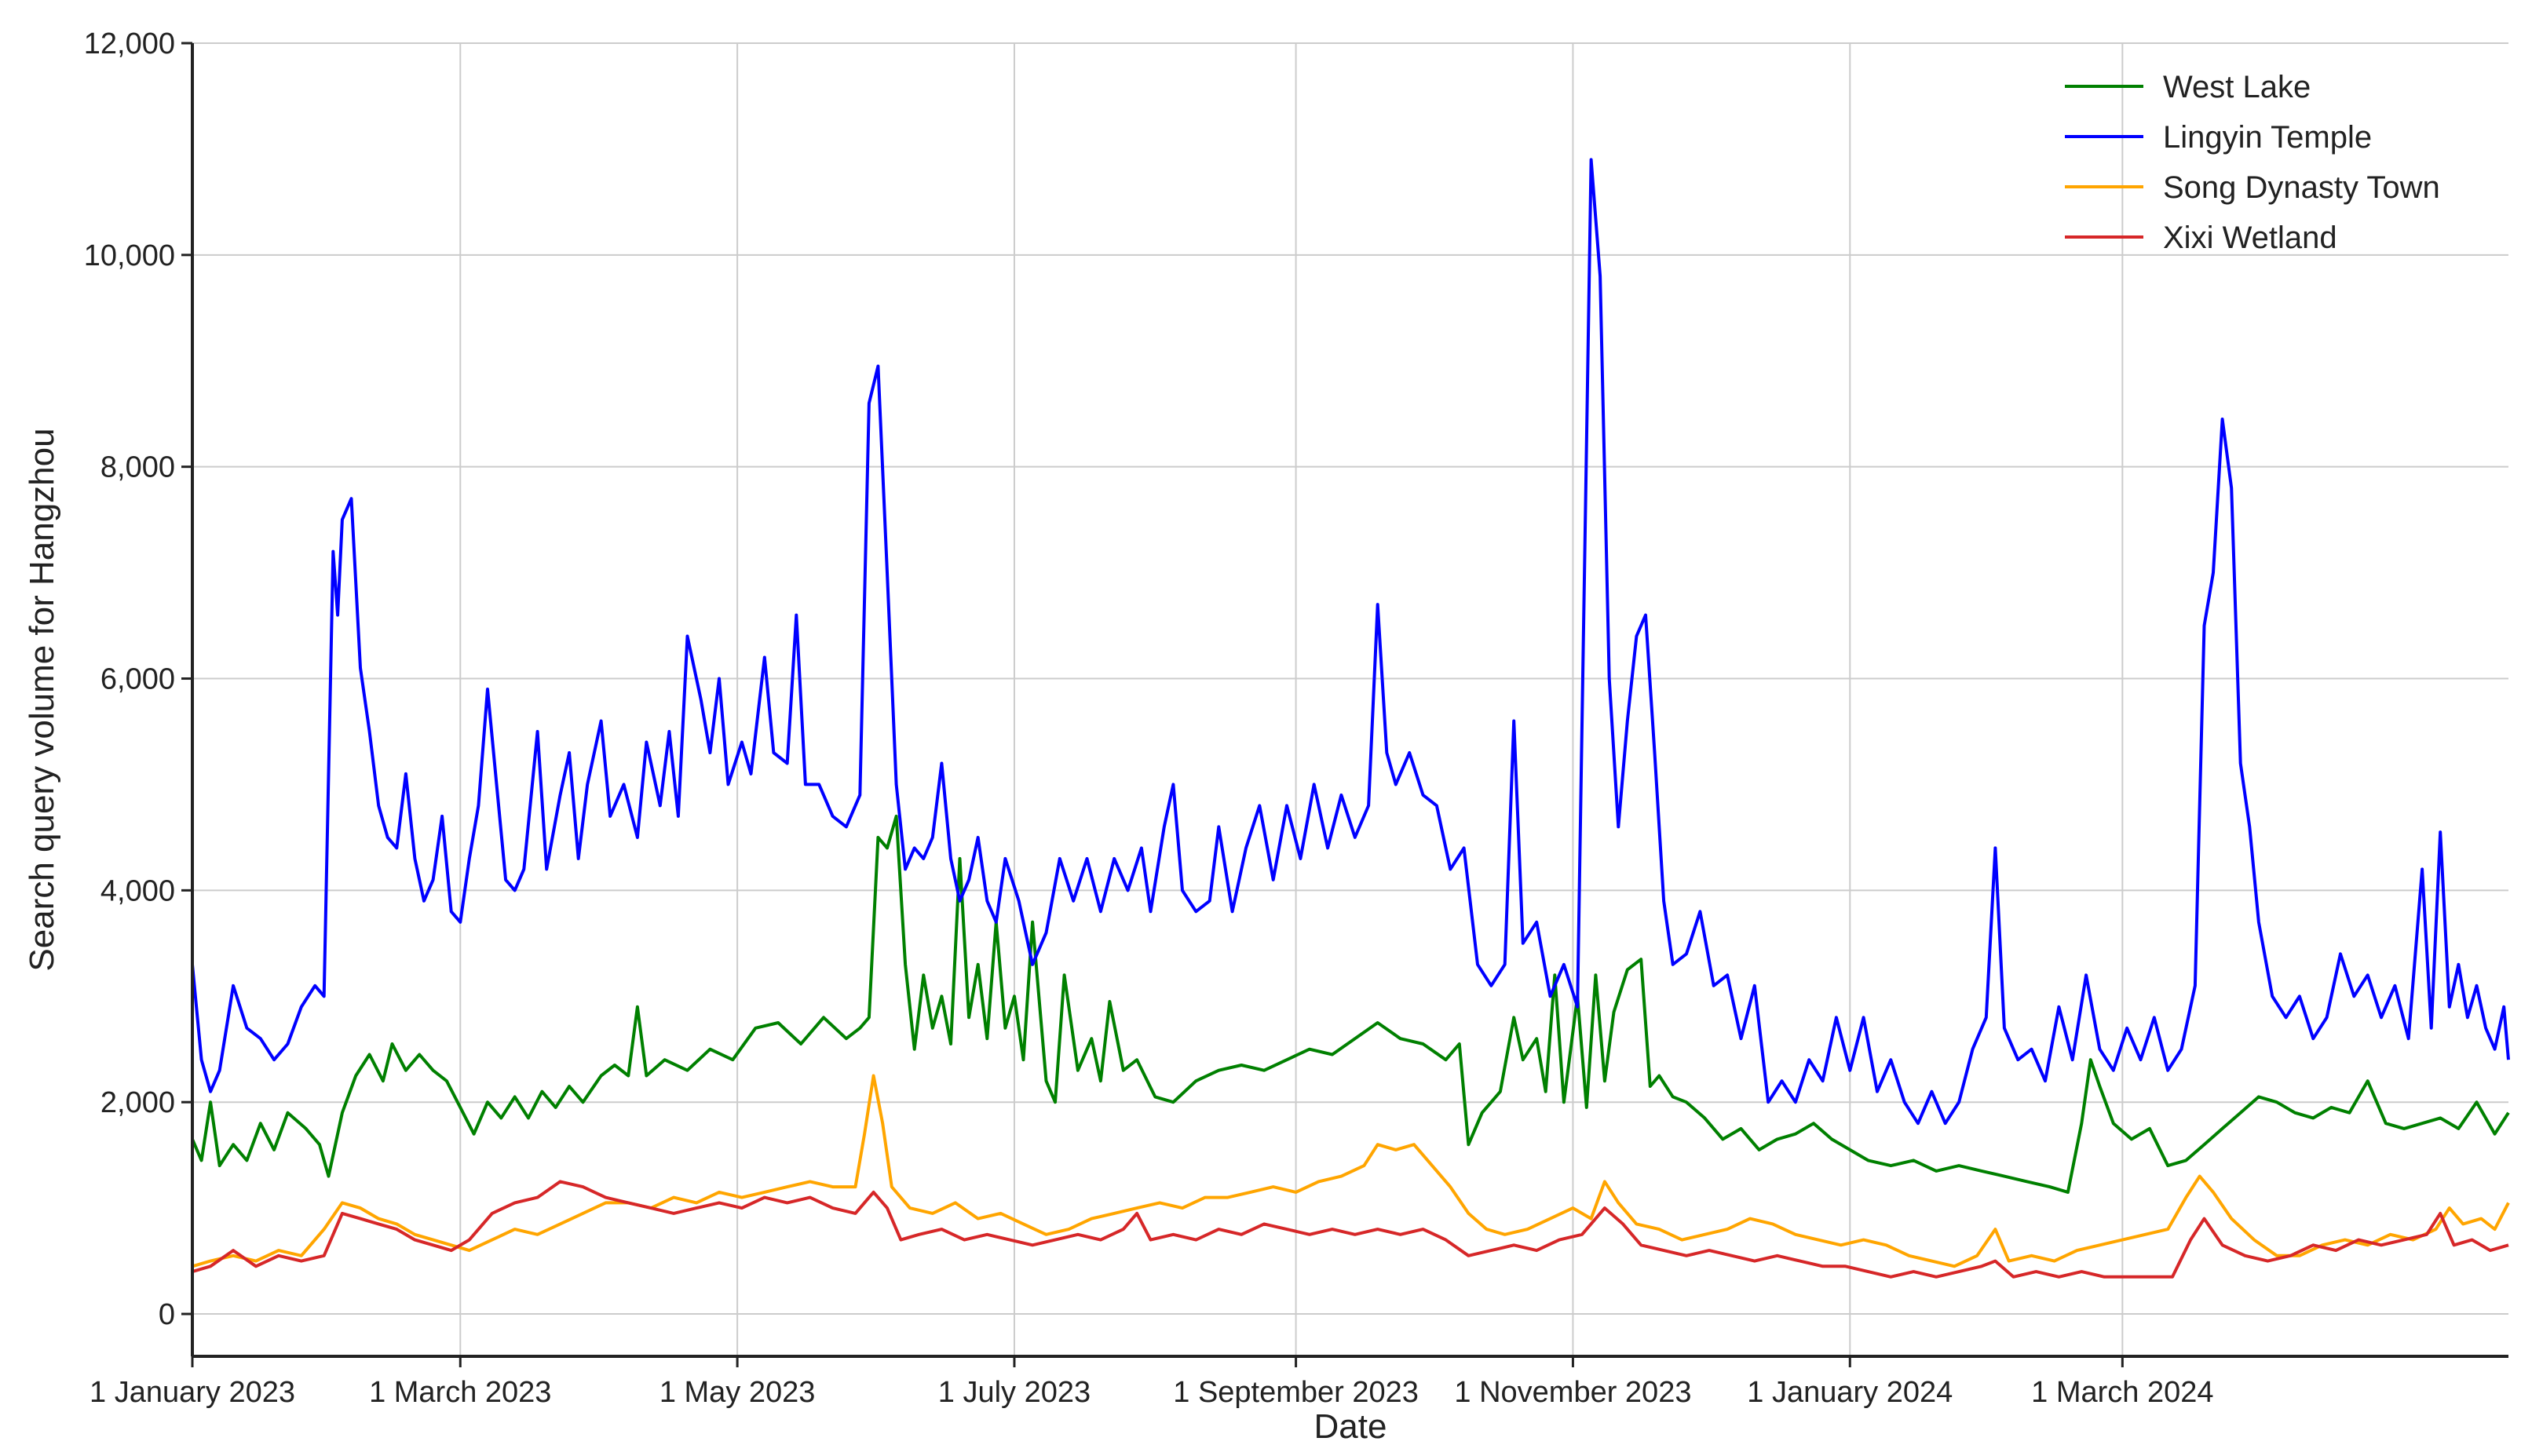 The height and width of the screenshot is (1456, 2532). Describe the element at coordinates (137, 890) in the screenshot. I see `y-tick-label-2: 4,000` at that location.